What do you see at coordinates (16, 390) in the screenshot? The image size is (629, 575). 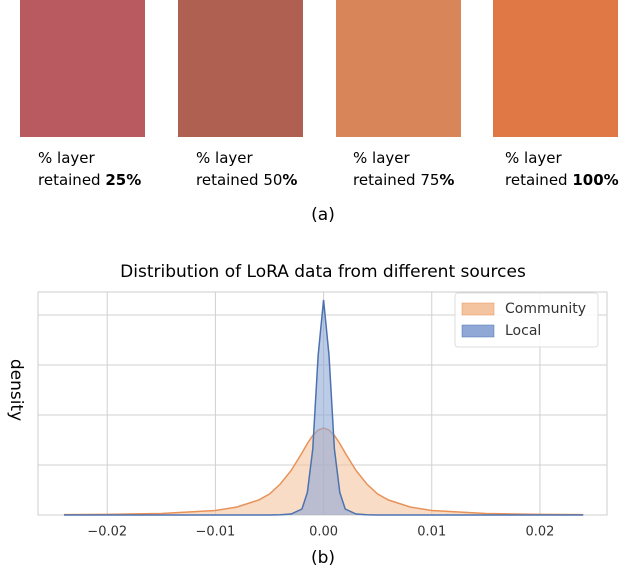 I see `y-axis-label: density` at bounding box center [16, 390].